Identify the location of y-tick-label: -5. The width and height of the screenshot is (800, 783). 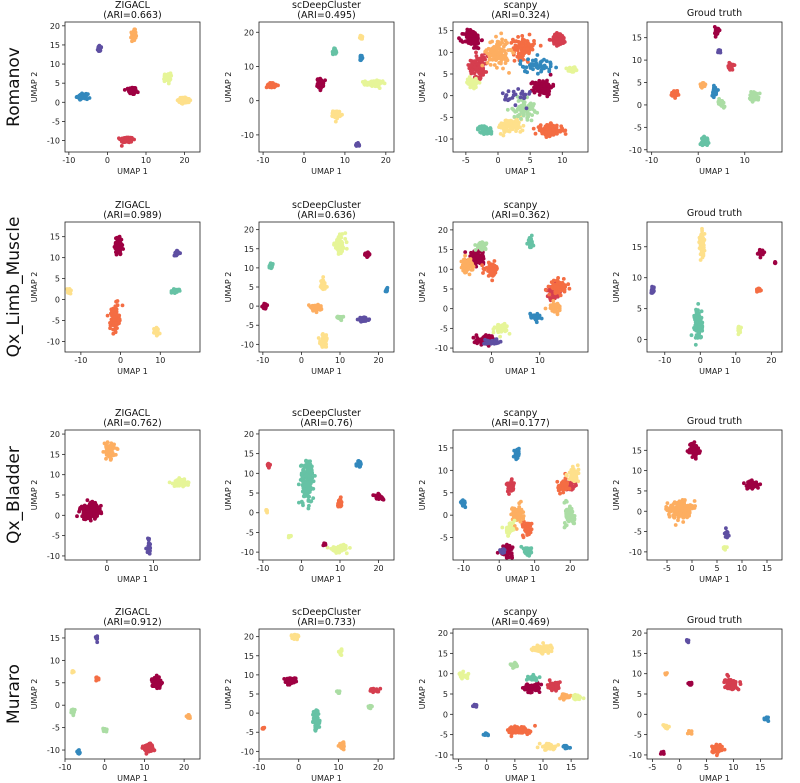
(444, 117).